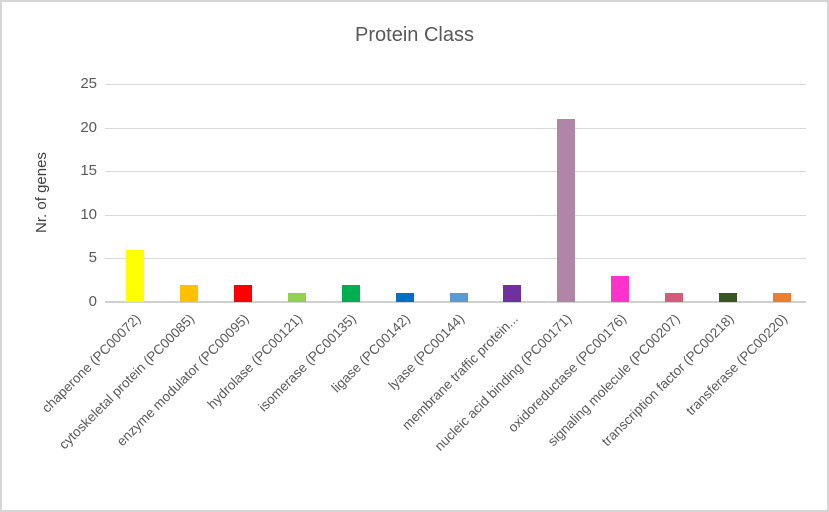  I want to click on y-tick-label: 10, so click(88, 214).